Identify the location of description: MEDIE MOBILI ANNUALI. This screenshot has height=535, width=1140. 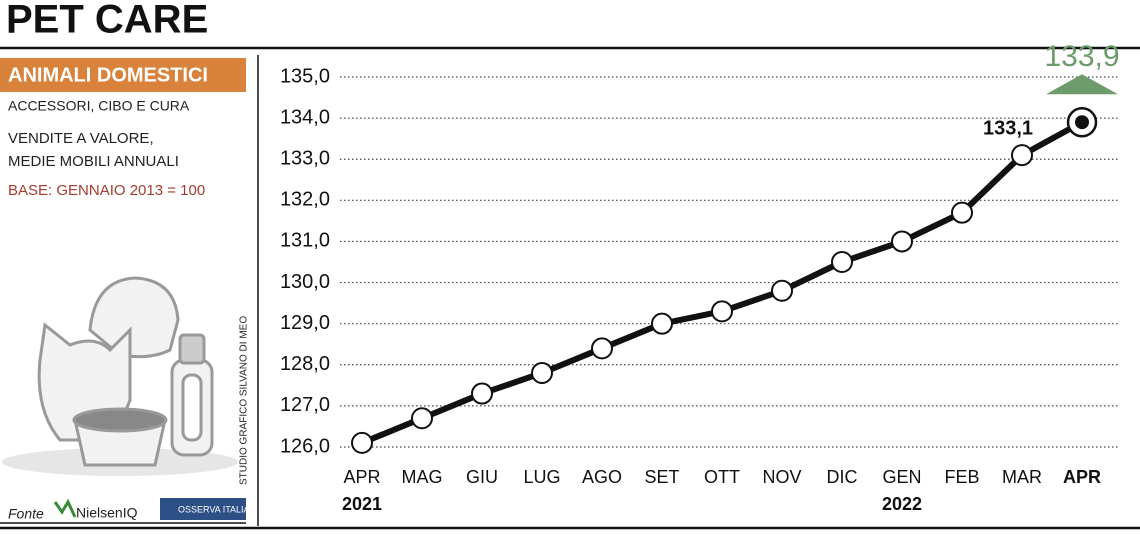
(93, 161).